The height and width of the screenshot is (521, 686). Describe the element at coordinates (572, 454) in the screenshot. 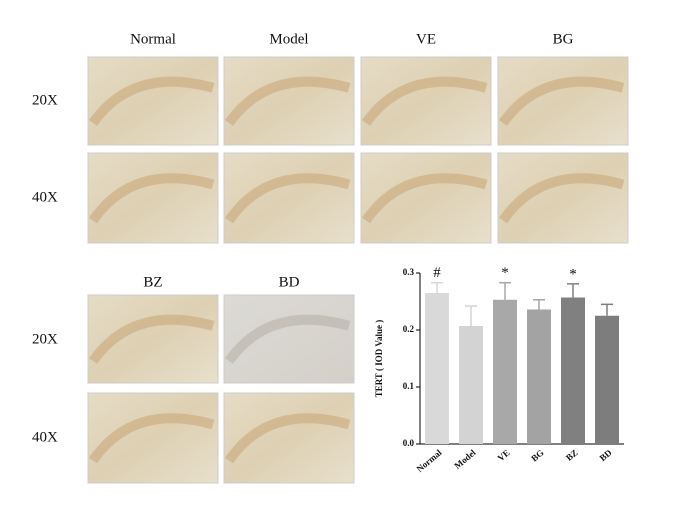

I see `x-tick-label: BZ` at that location.